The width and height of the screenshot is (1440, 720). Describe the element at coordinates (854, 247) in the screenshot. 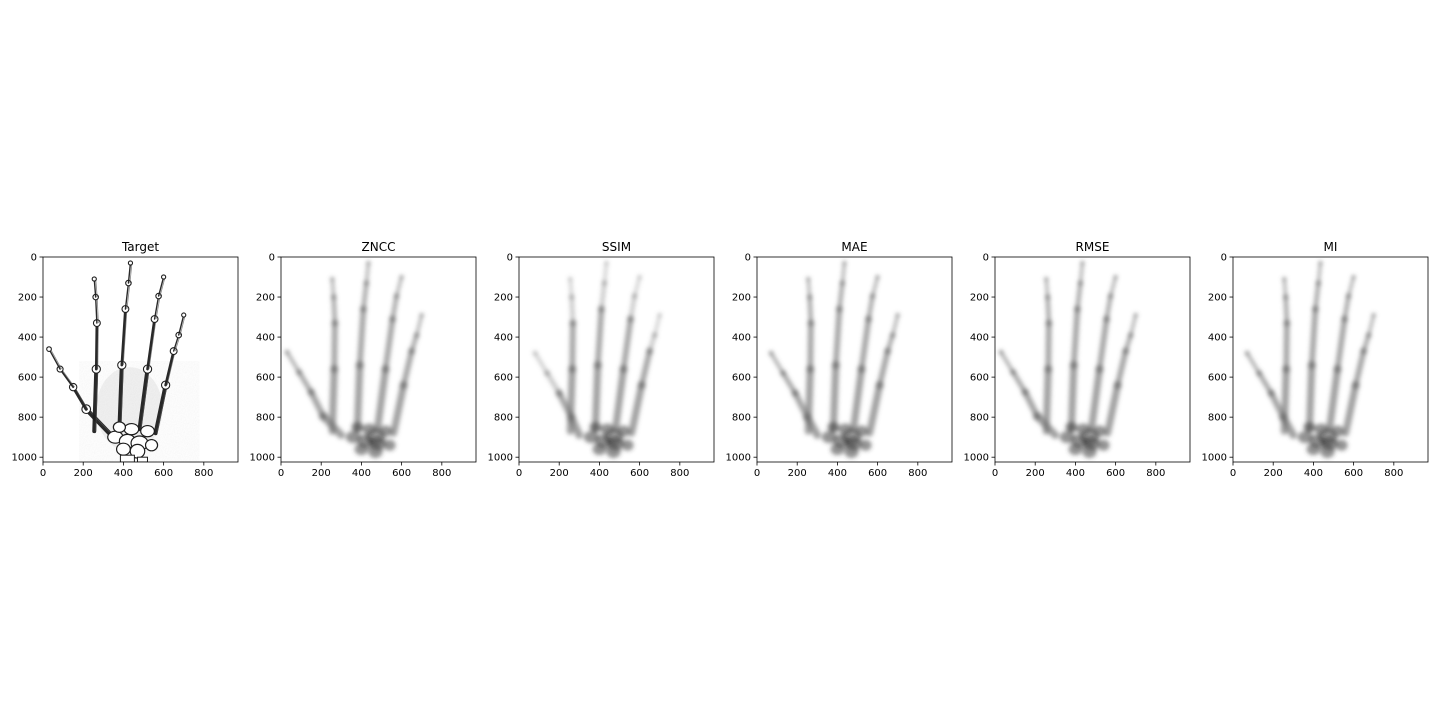

I see `panel-title: MAE` at that location.